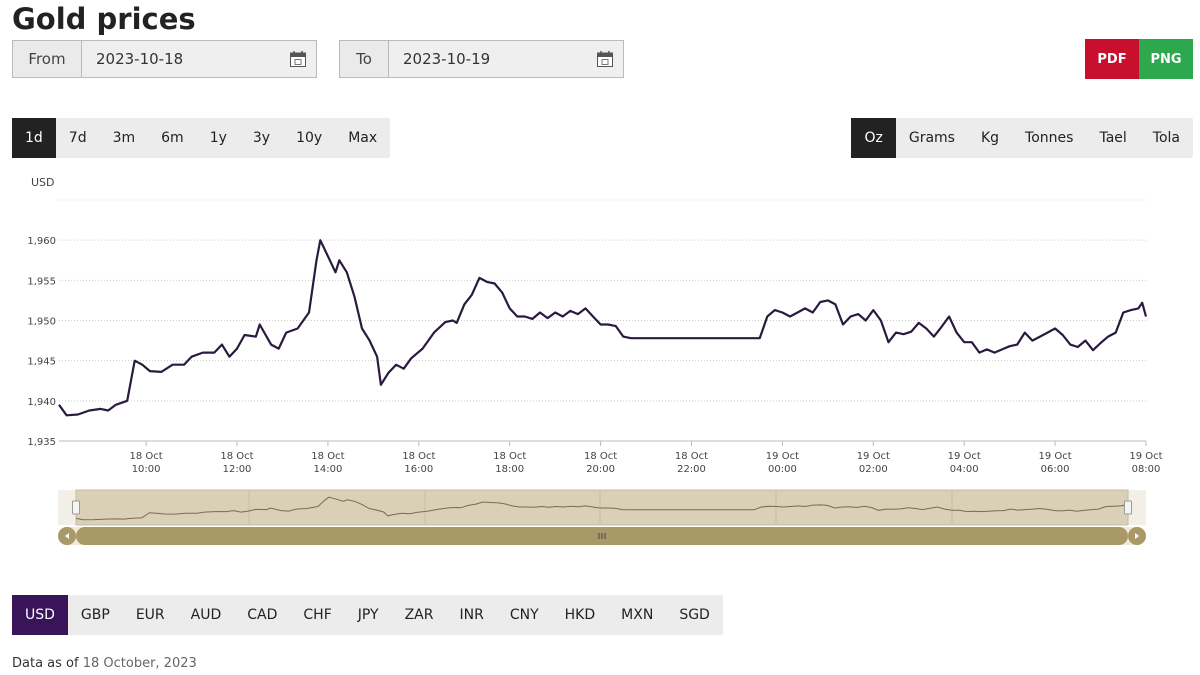  What do you see at coordinates (637, 615) in the screenshot?
I see `currency-button: MXN` at bounding box center [637, 615].